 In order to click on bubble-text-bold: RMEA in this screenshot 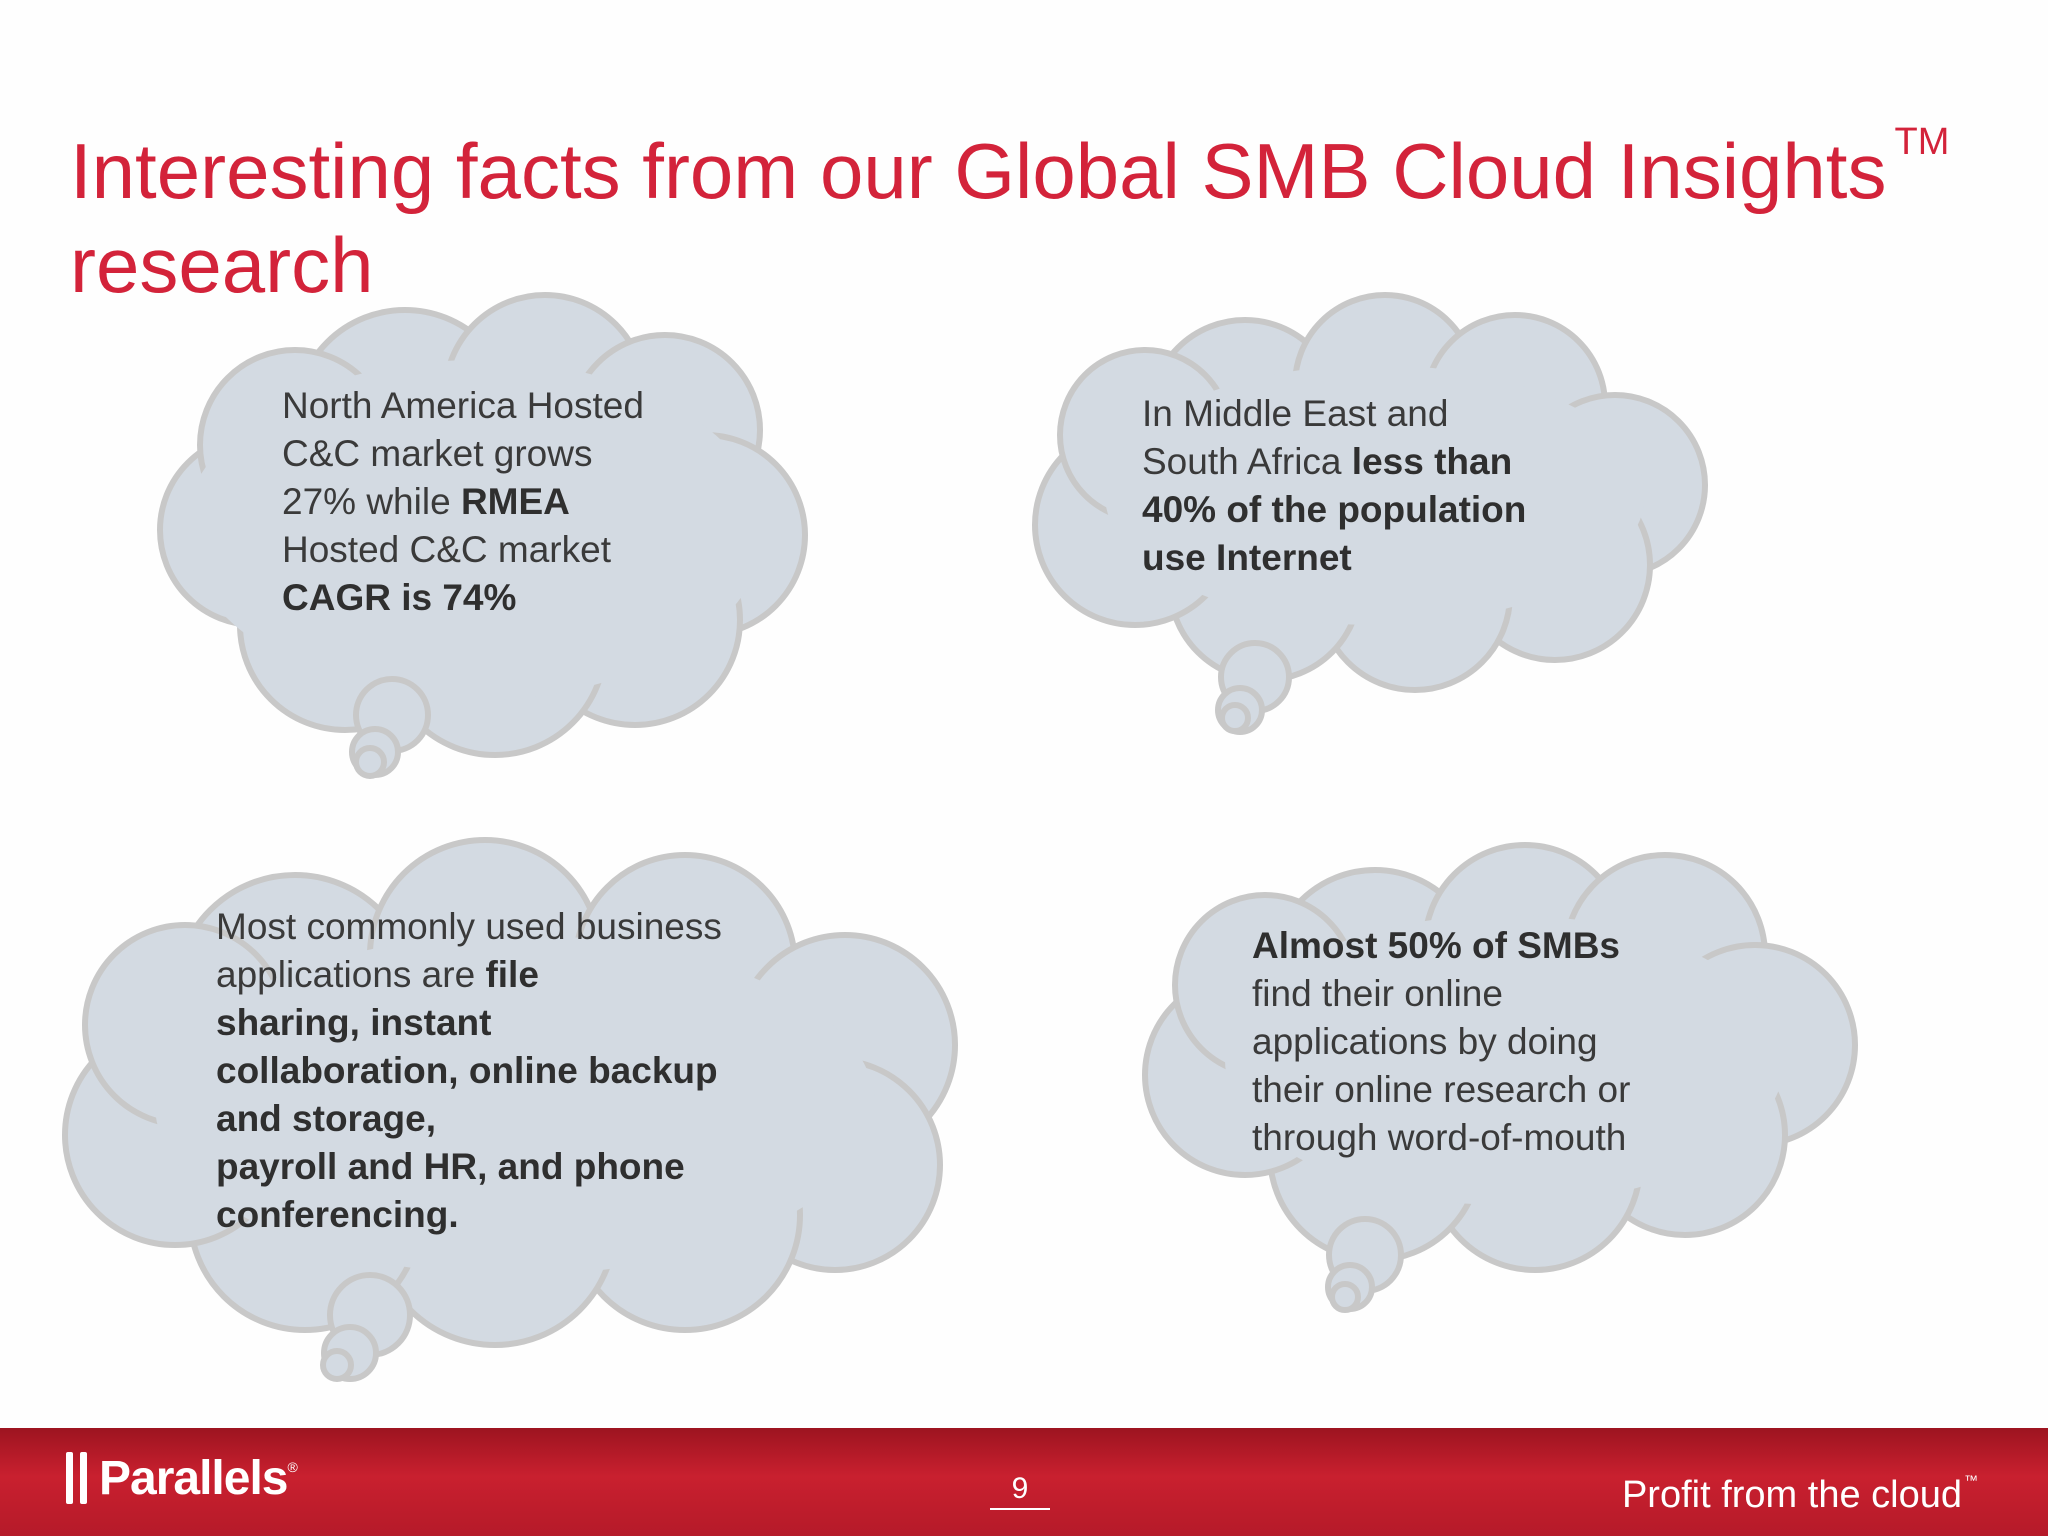, I will do `click(515, 501)`.